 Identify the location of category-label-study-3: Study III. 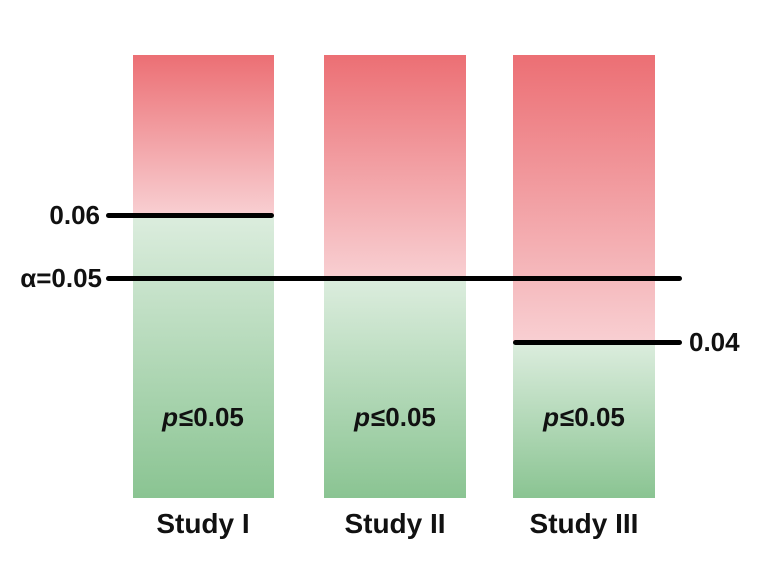
(584, 523).